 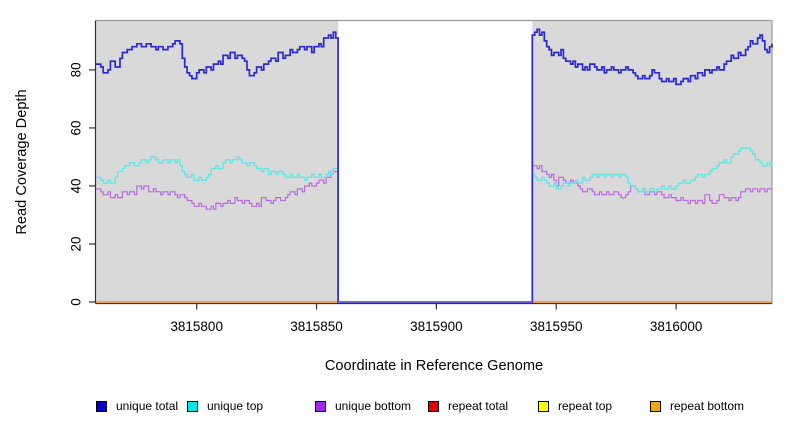 What do you see at coordinates (76, 243) in the screenshot?
I see `y-tick-label: 20` at bounding box center [76, 243].